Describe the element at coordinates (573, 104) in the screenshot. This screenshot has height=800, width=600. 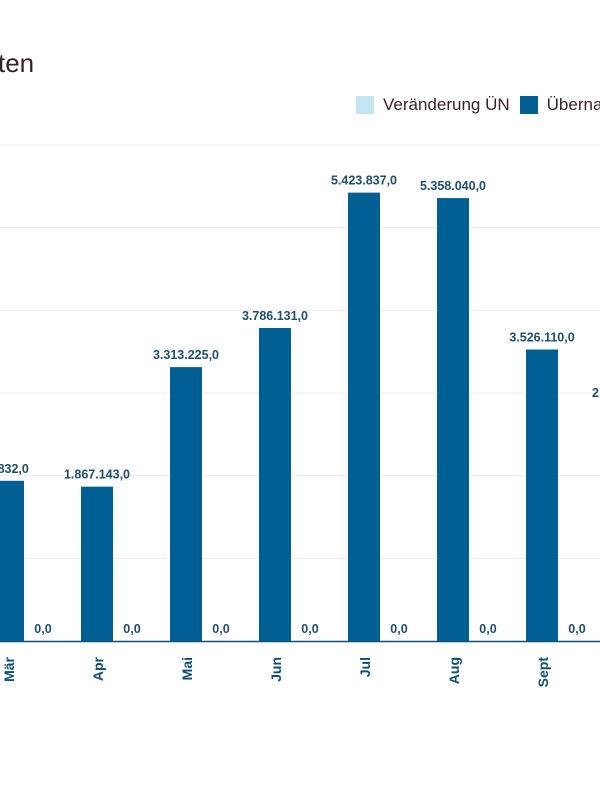
I see `legend-label-uebernachtungen: Überna` at that location.